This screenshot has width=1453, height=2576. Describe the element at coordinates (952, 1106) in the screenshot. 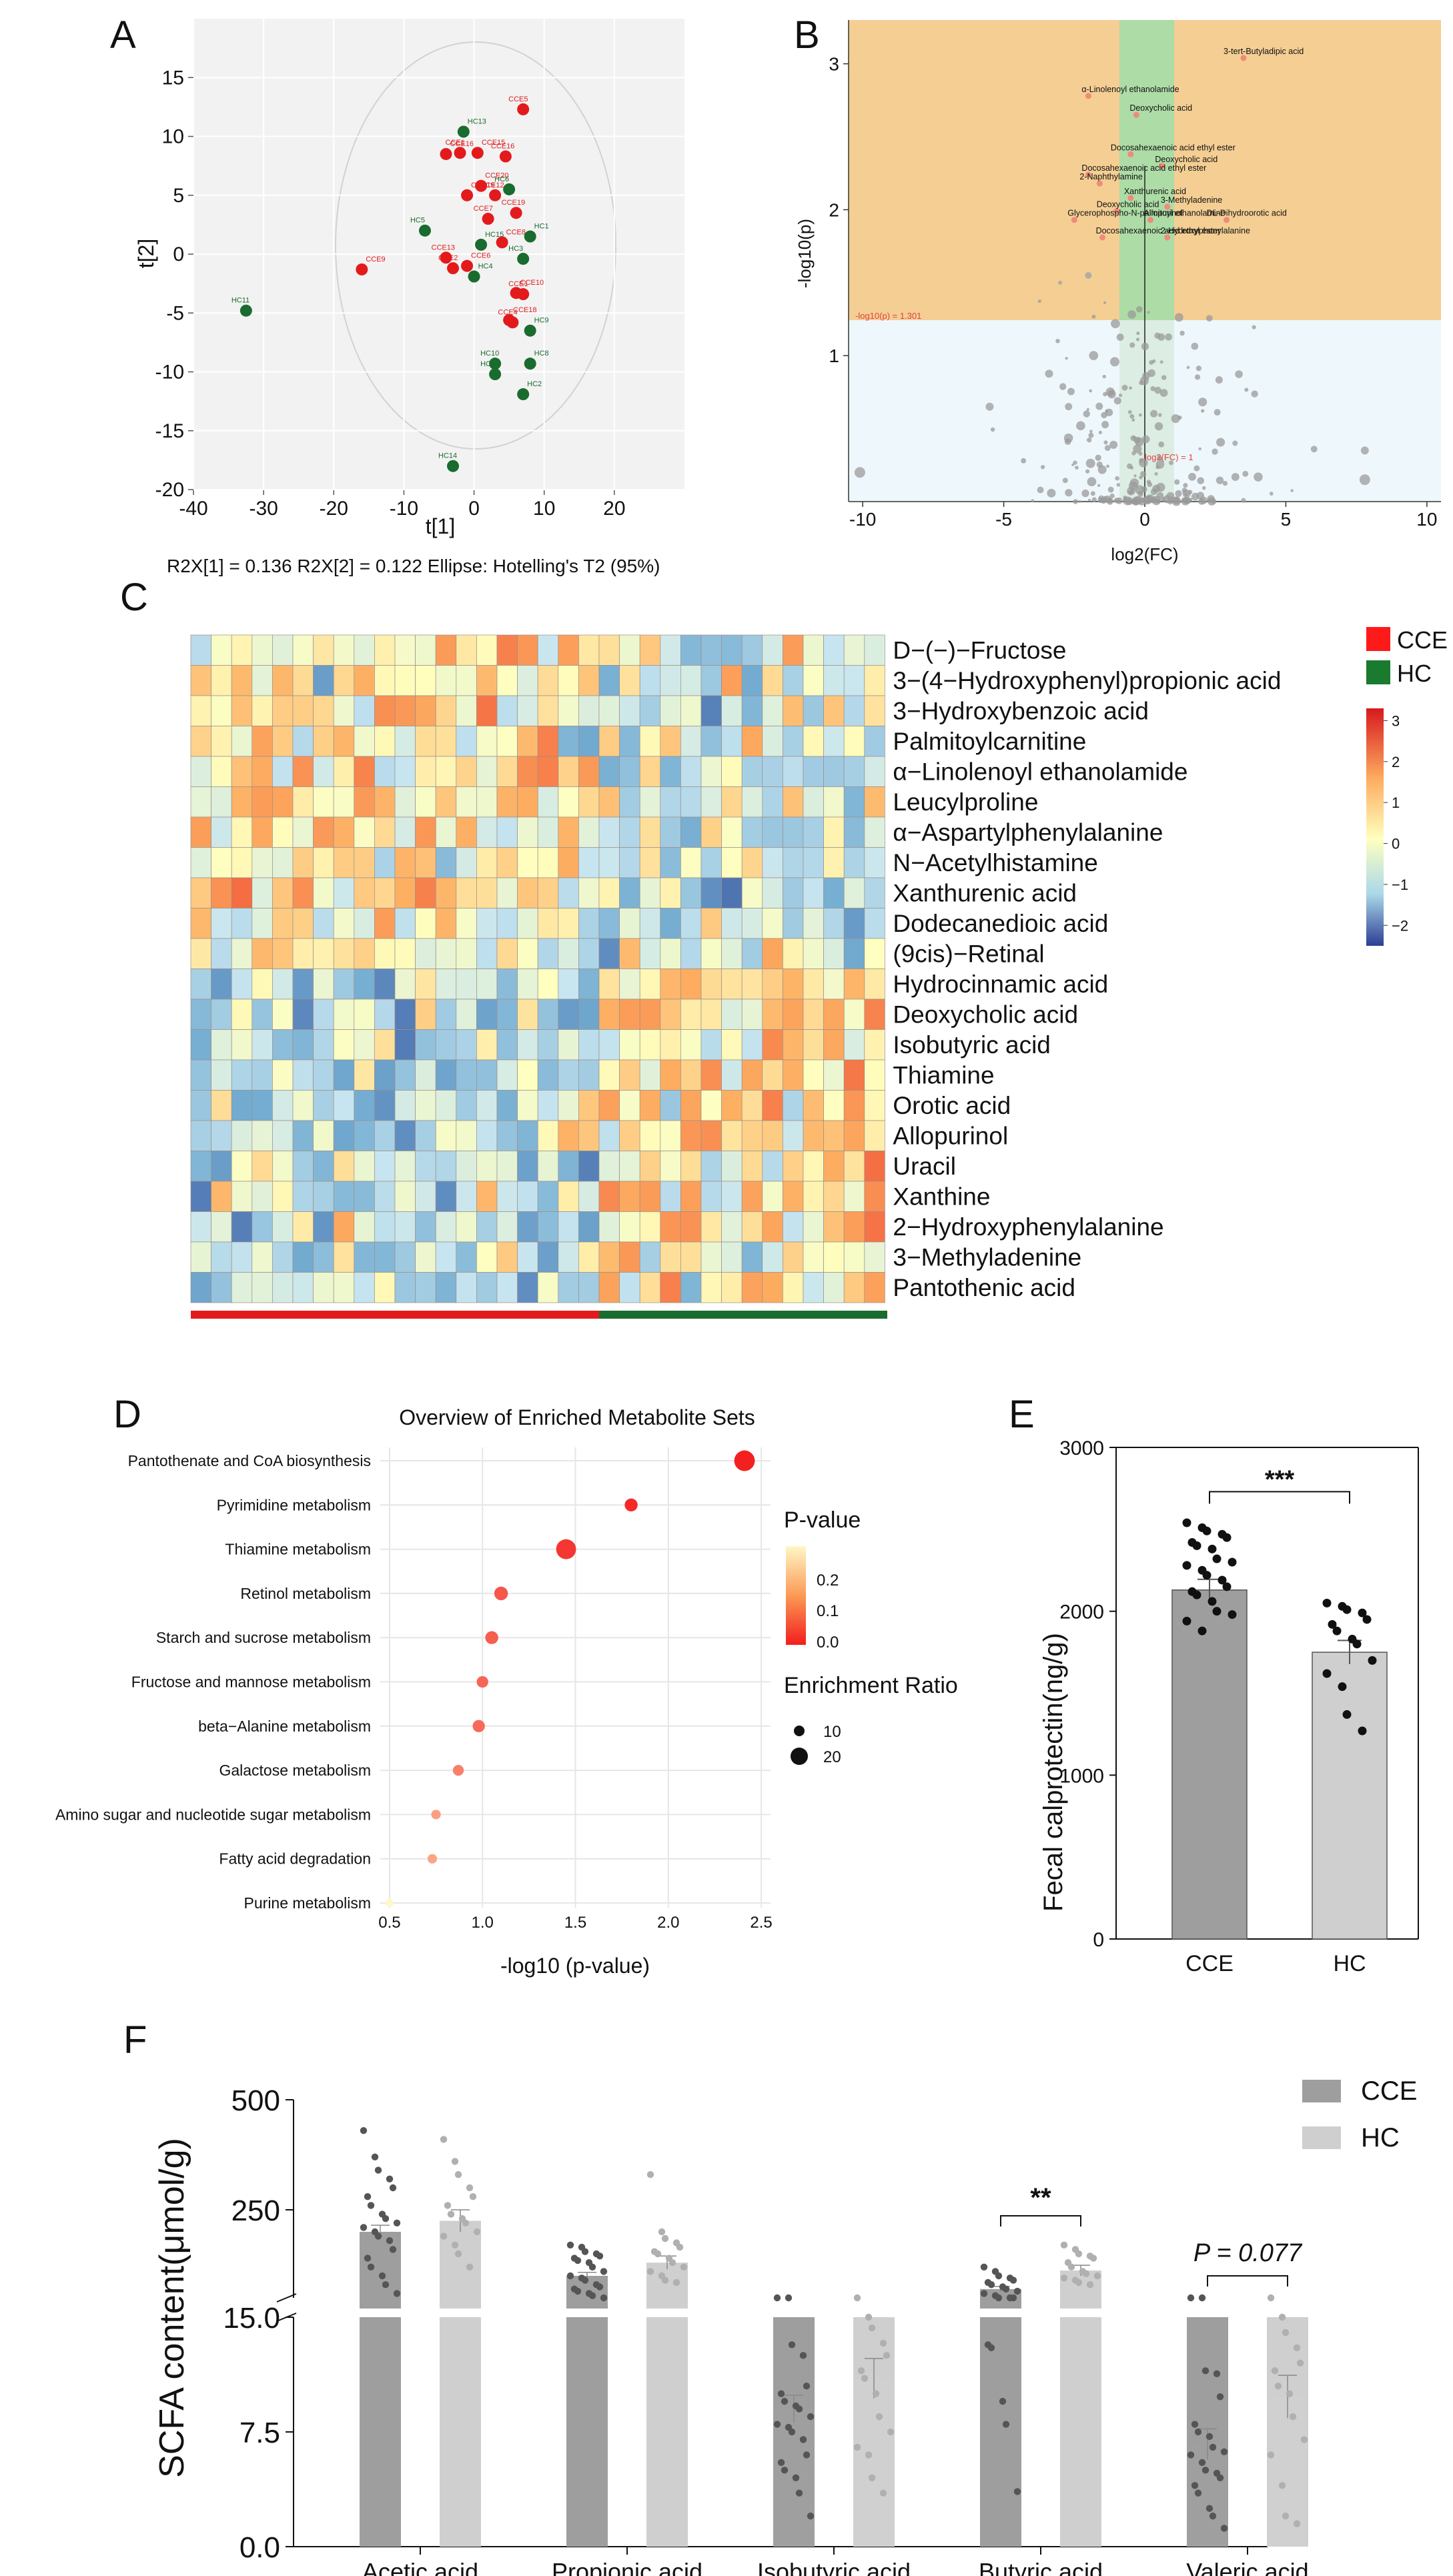

I see `heatmap-row-label: Orotic acid` at that location.